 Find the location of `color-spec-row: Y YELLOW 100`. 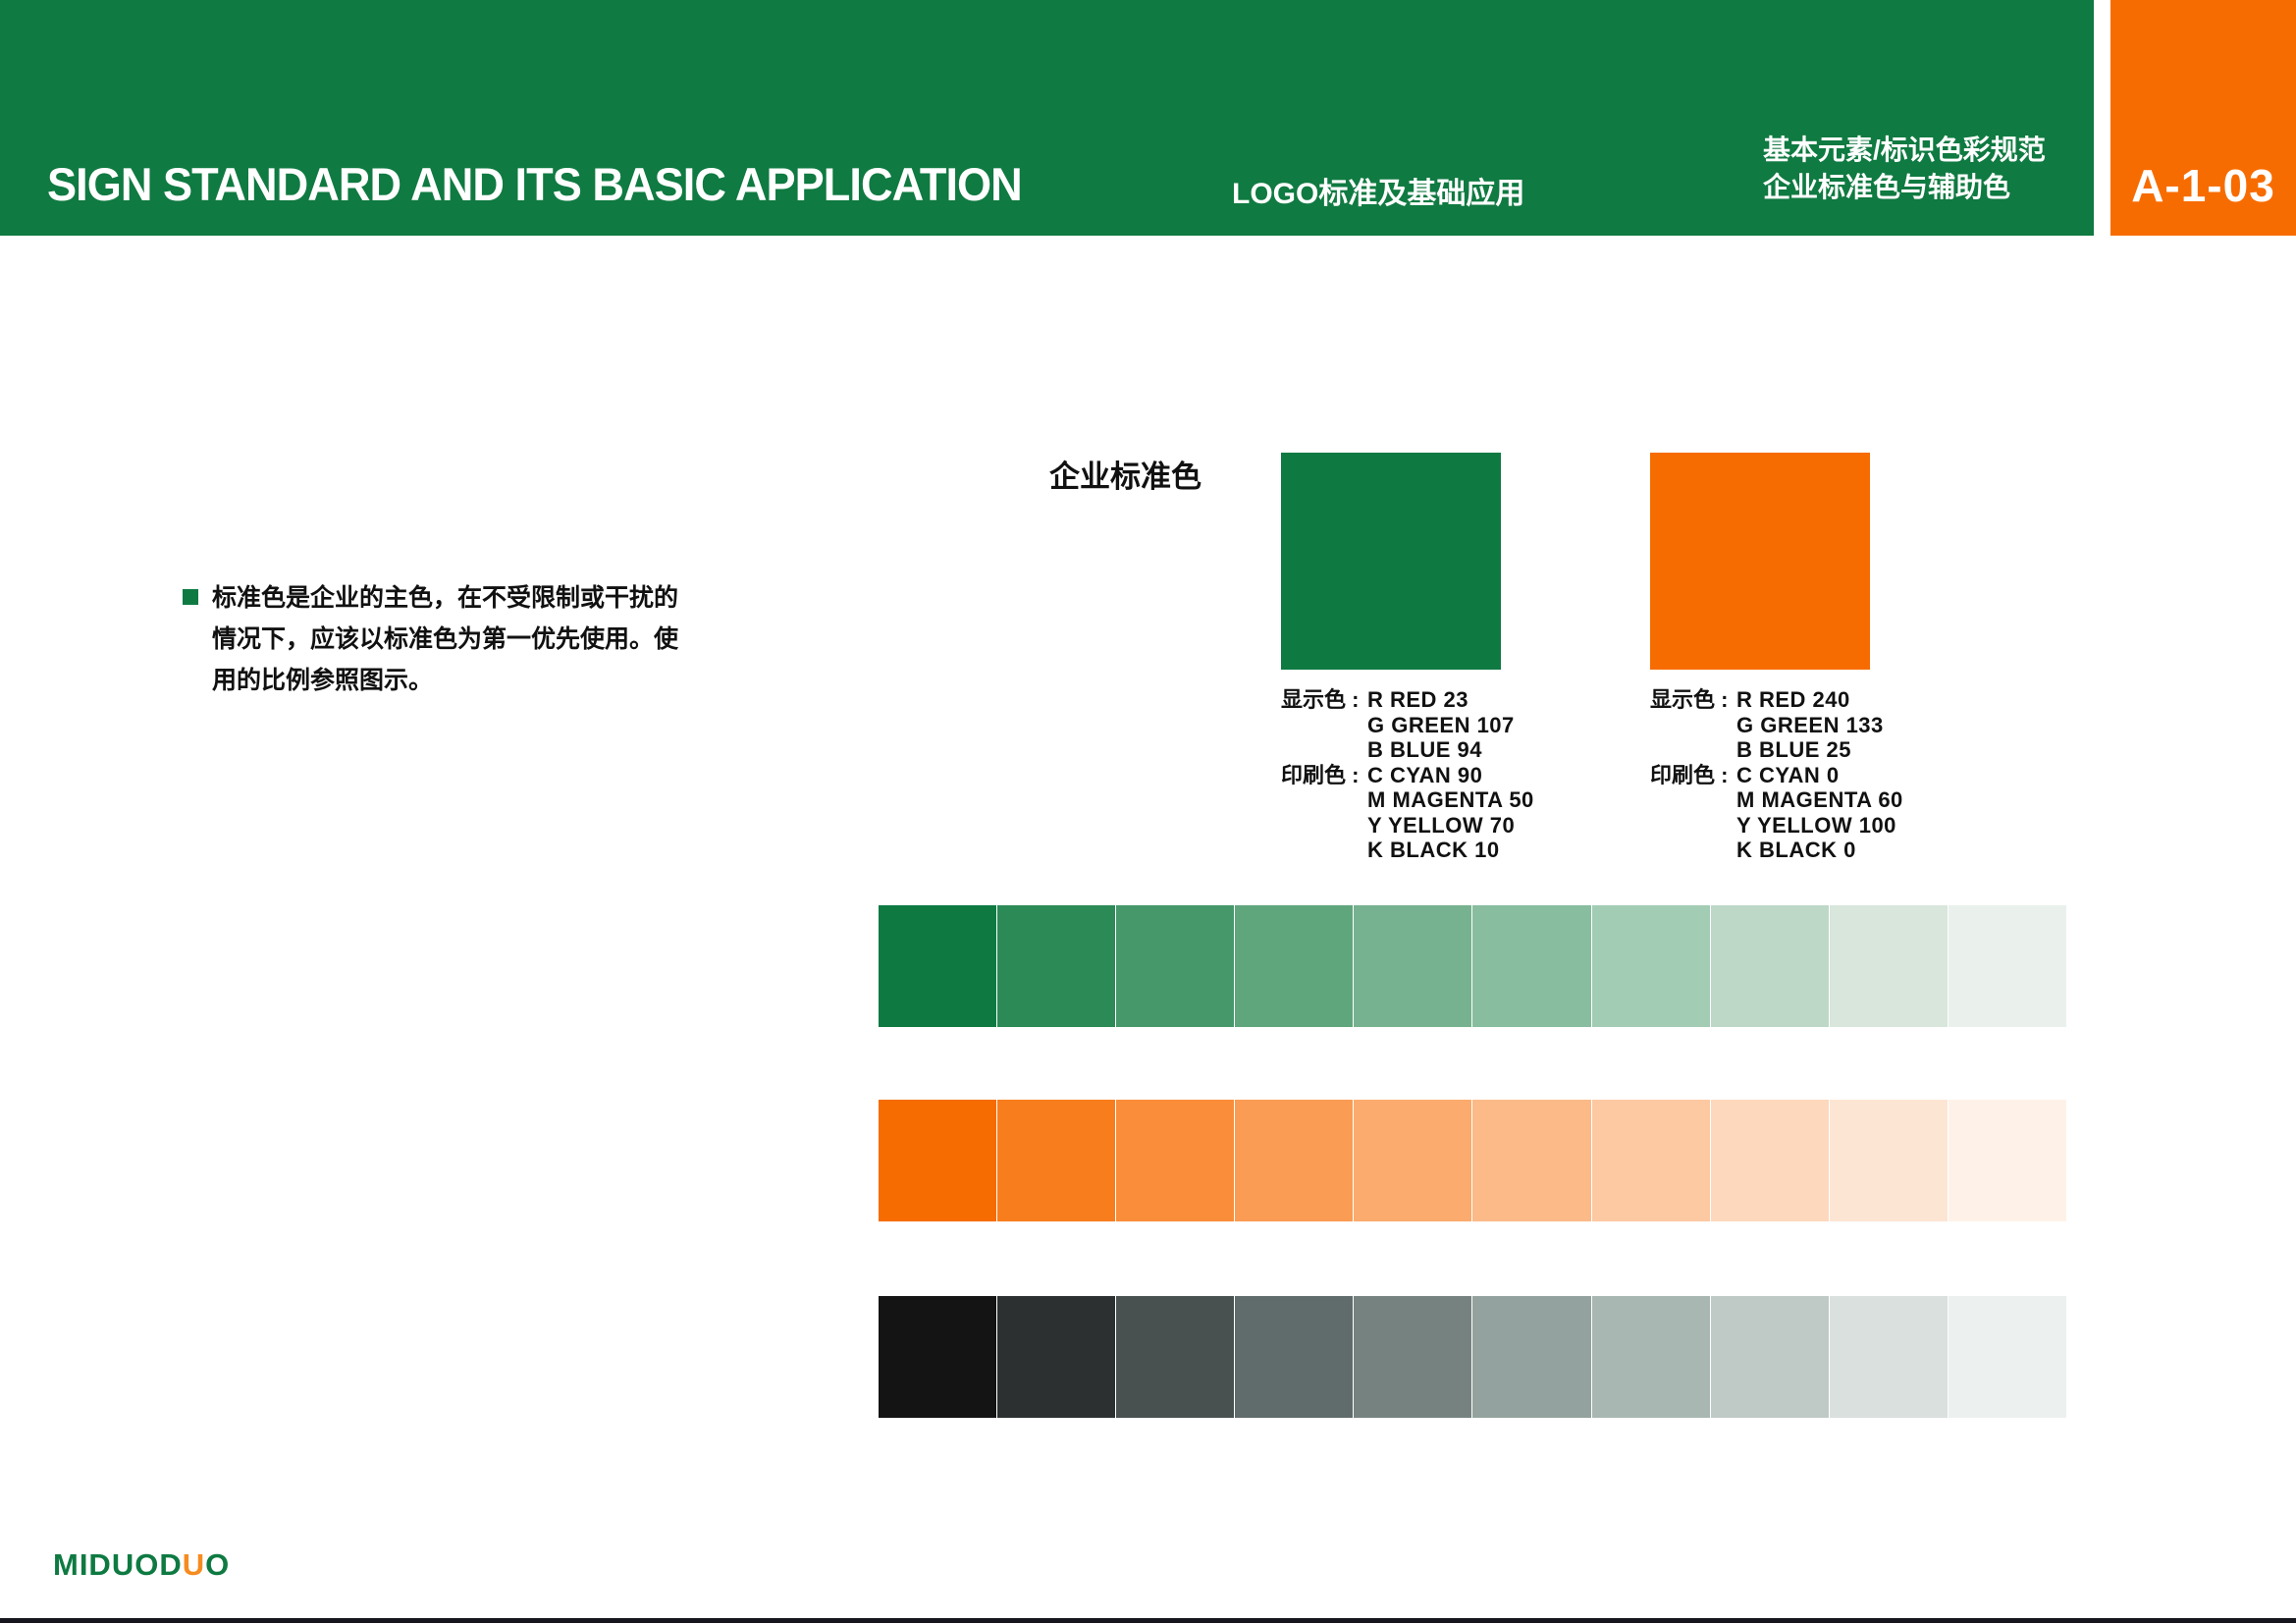

color-spec-row: Y YELLOW 100 is located at coordinates (1776, 826).